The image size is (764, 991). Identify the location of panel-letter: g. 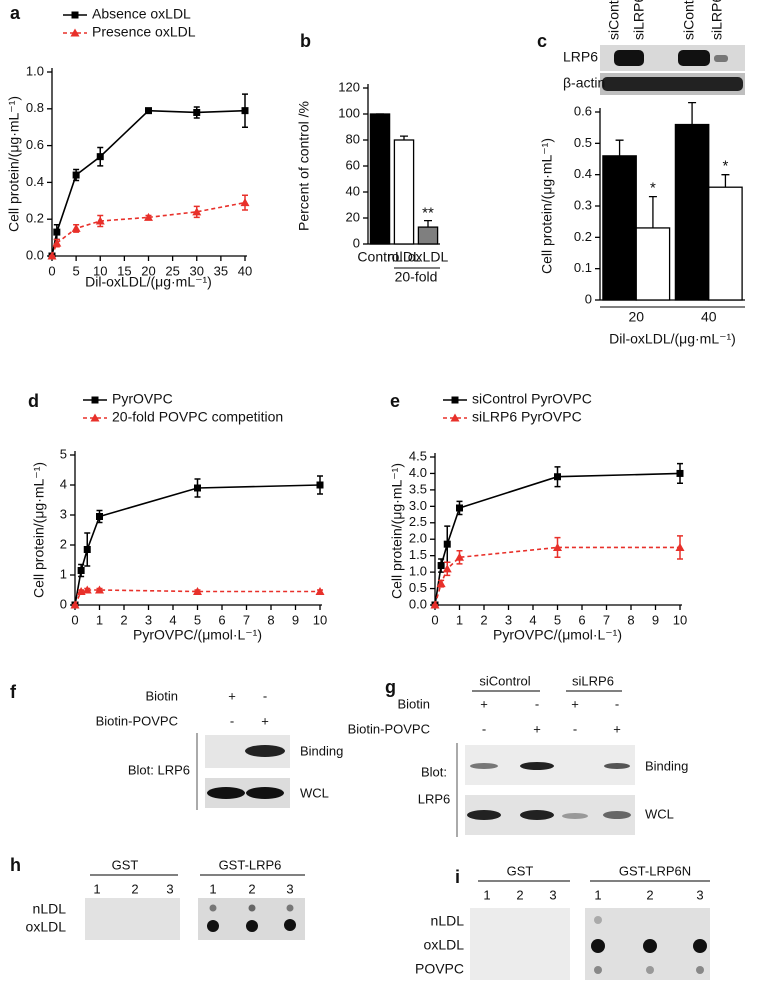
(390, 687).